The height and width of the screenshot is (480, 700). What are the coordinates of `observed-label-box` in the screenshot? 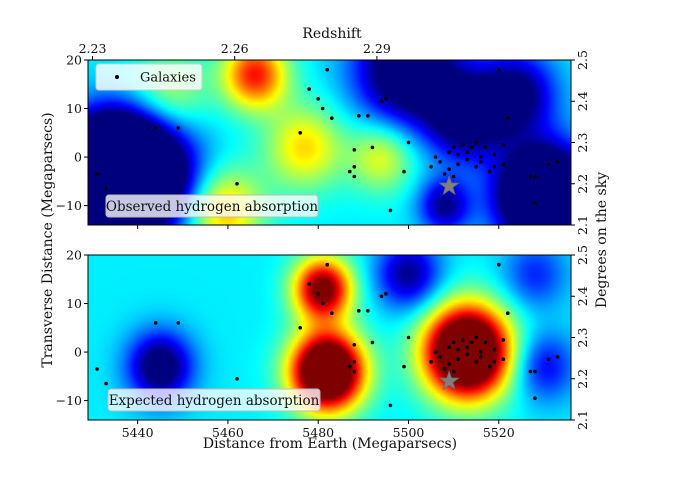 It's located at (212, 206).